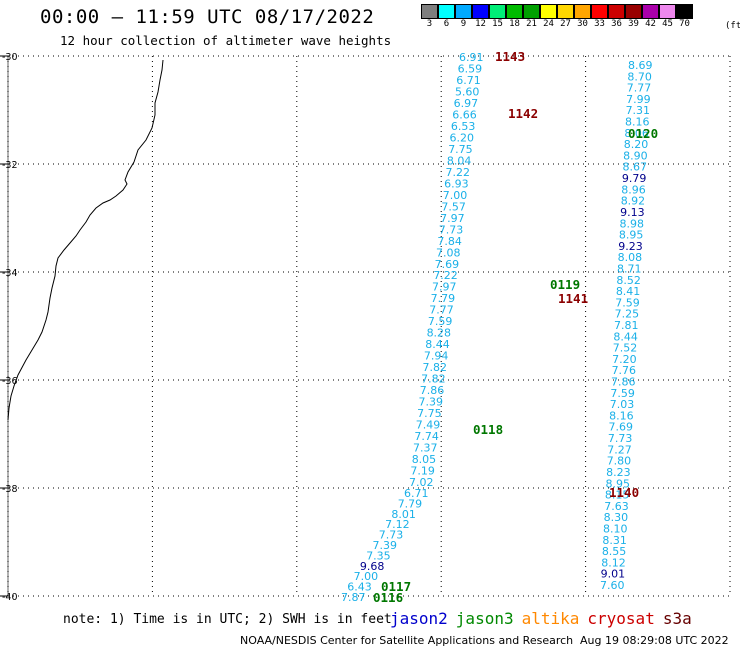 This screenshot has height=650, width=740. I want to click on swh-value: 8.06, so click(636, 133).